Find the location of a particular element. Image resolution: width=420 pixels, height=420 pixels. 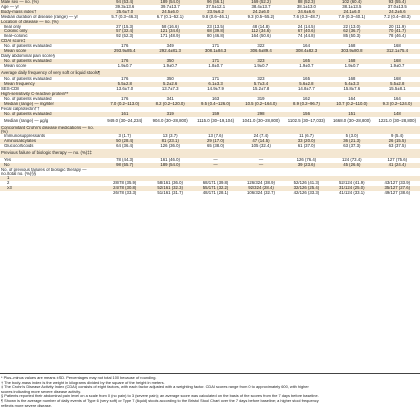

table-cell: 62 (36.7) is located at coordinates (352, 32).